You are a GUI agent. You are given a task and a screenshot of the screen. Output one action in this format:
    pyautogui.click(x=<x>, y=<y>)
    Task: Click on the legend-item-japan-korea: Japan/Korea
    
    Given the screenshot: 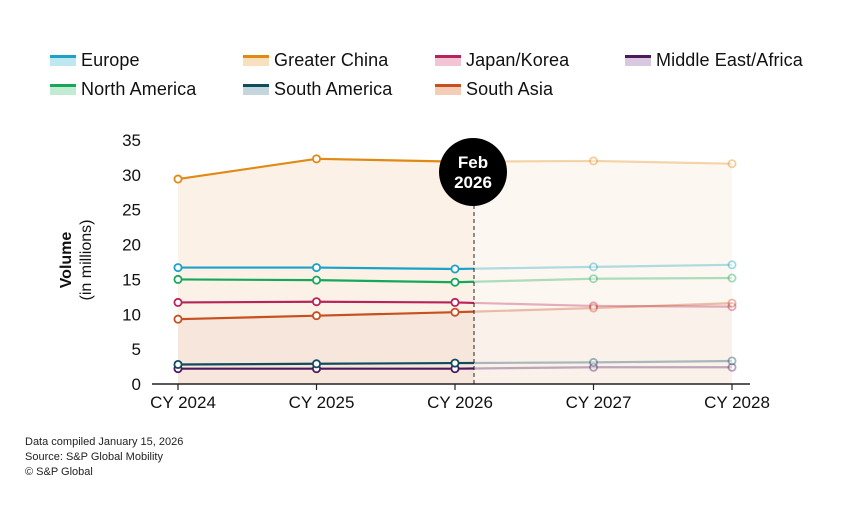 What is the action you would take?
    pyautogui.click(x=502, y=60)
    